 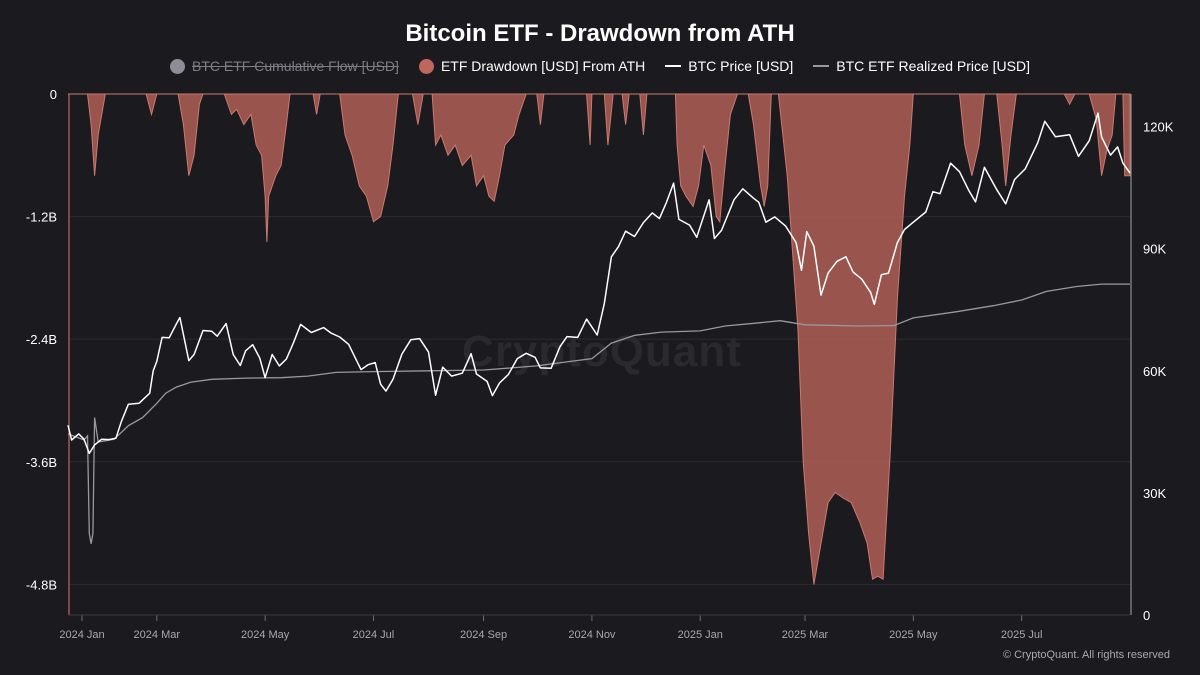 What do you see at coordinates (592, 635) in the screenshot?
I see `x-tick-label: 2024 Nov` at bounding box center [592, 635].